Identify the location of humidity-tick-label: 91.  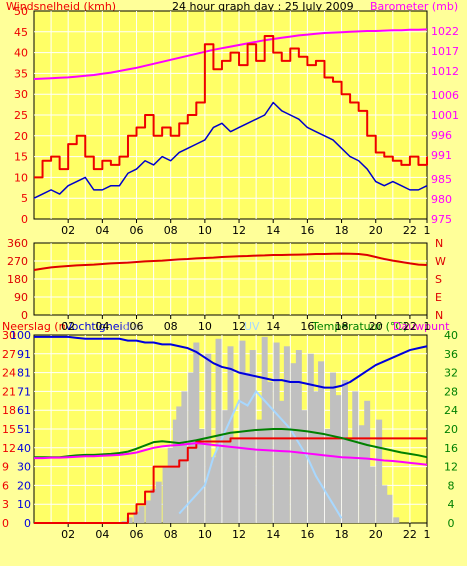
(24, 354).